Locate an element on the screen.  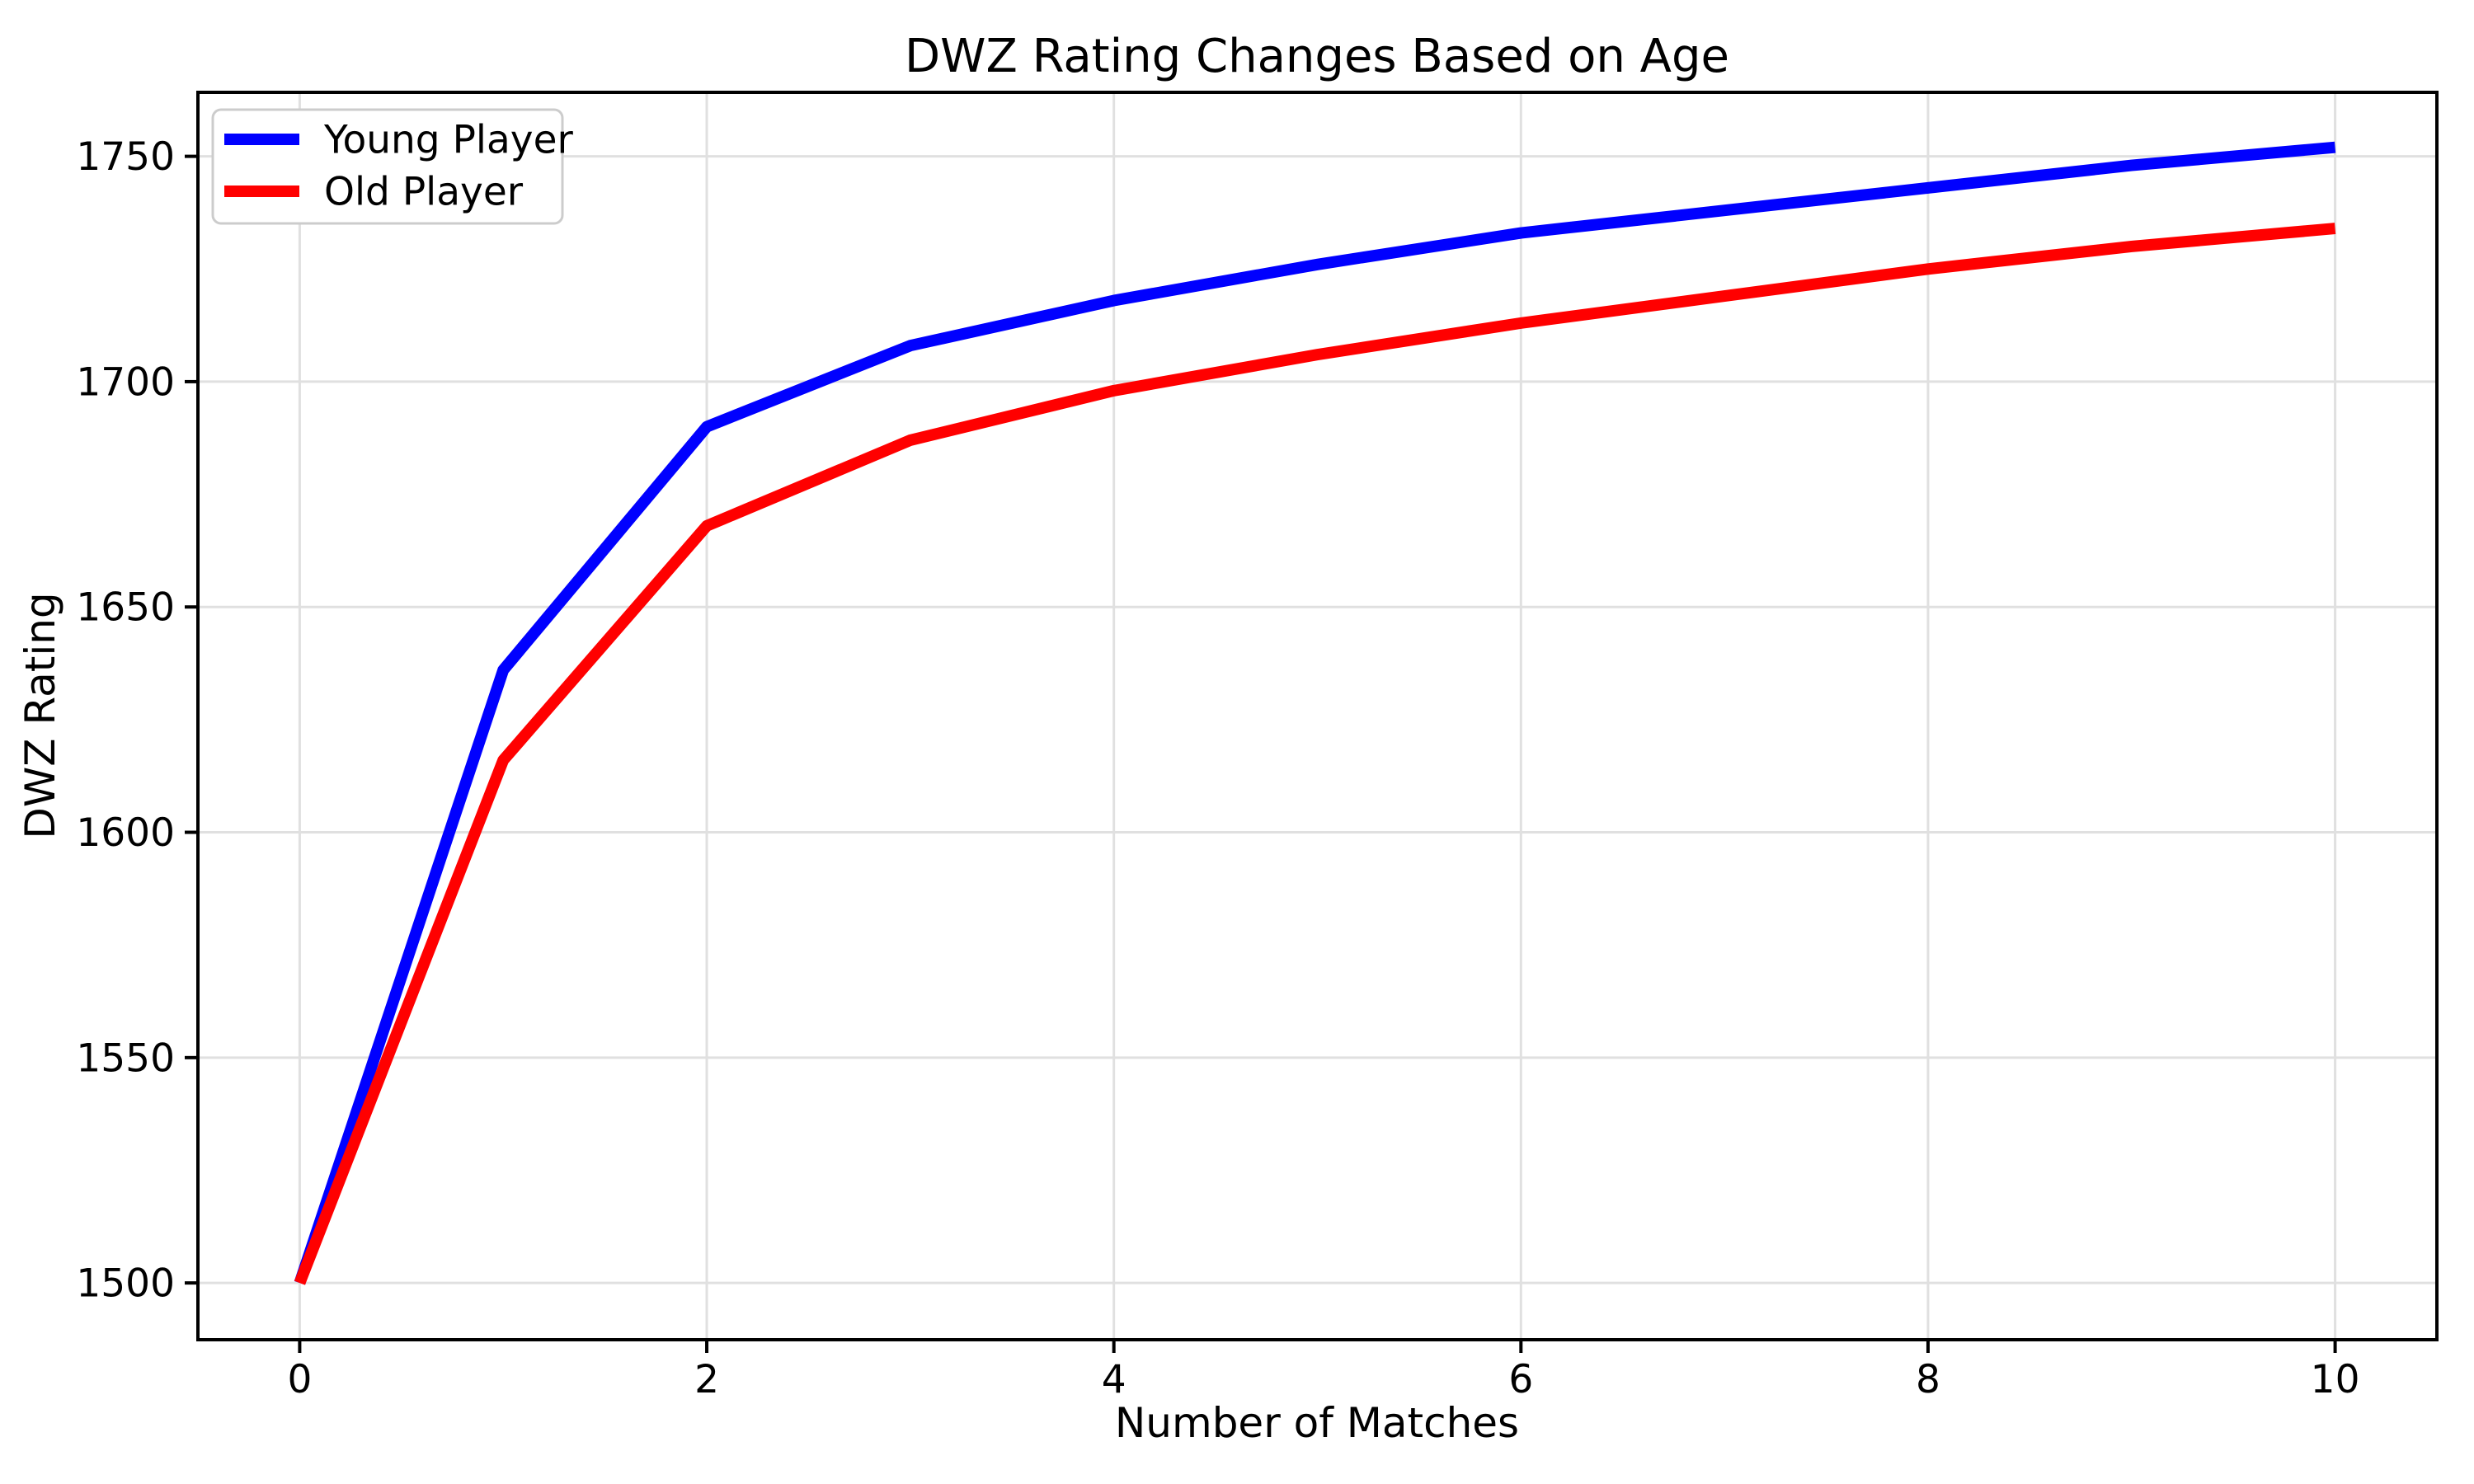
x-tick-label: 10 is located at coordinates (2335, 1379).